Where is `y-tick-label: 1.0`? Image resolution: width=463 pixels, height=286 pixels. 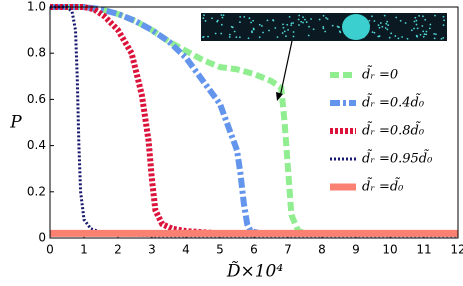 y-tick-label: 1.0 is located at coordinates (36, 7).